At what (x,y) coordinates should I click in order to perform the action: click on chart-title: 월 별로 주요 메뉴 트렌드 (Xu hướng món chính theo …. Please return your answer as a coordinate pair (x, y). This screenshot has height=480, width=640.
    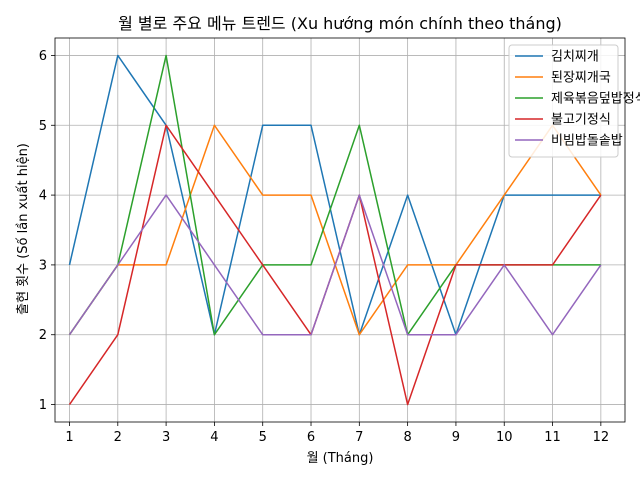
    Looking at the image, I should click on (340, 23).